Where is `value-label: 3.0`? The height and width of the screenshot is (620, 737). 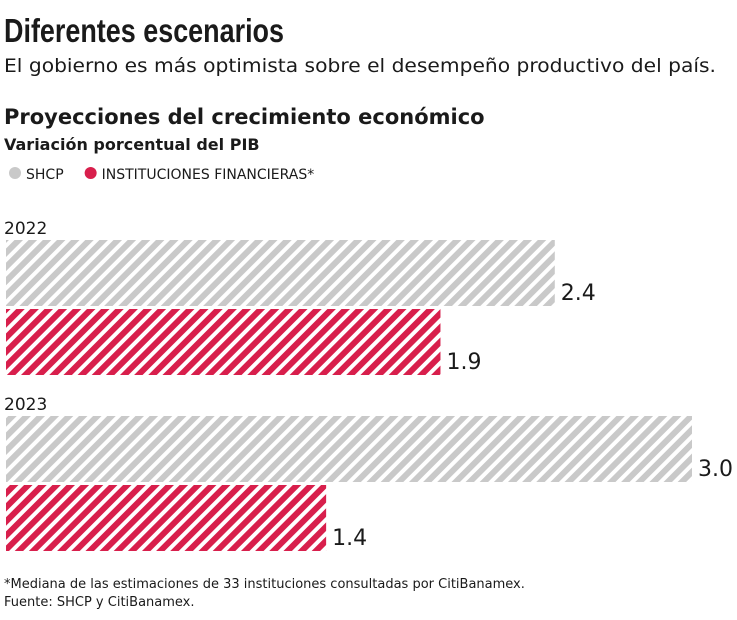 value-label: 3.0 is located at coordinates (715, 469).